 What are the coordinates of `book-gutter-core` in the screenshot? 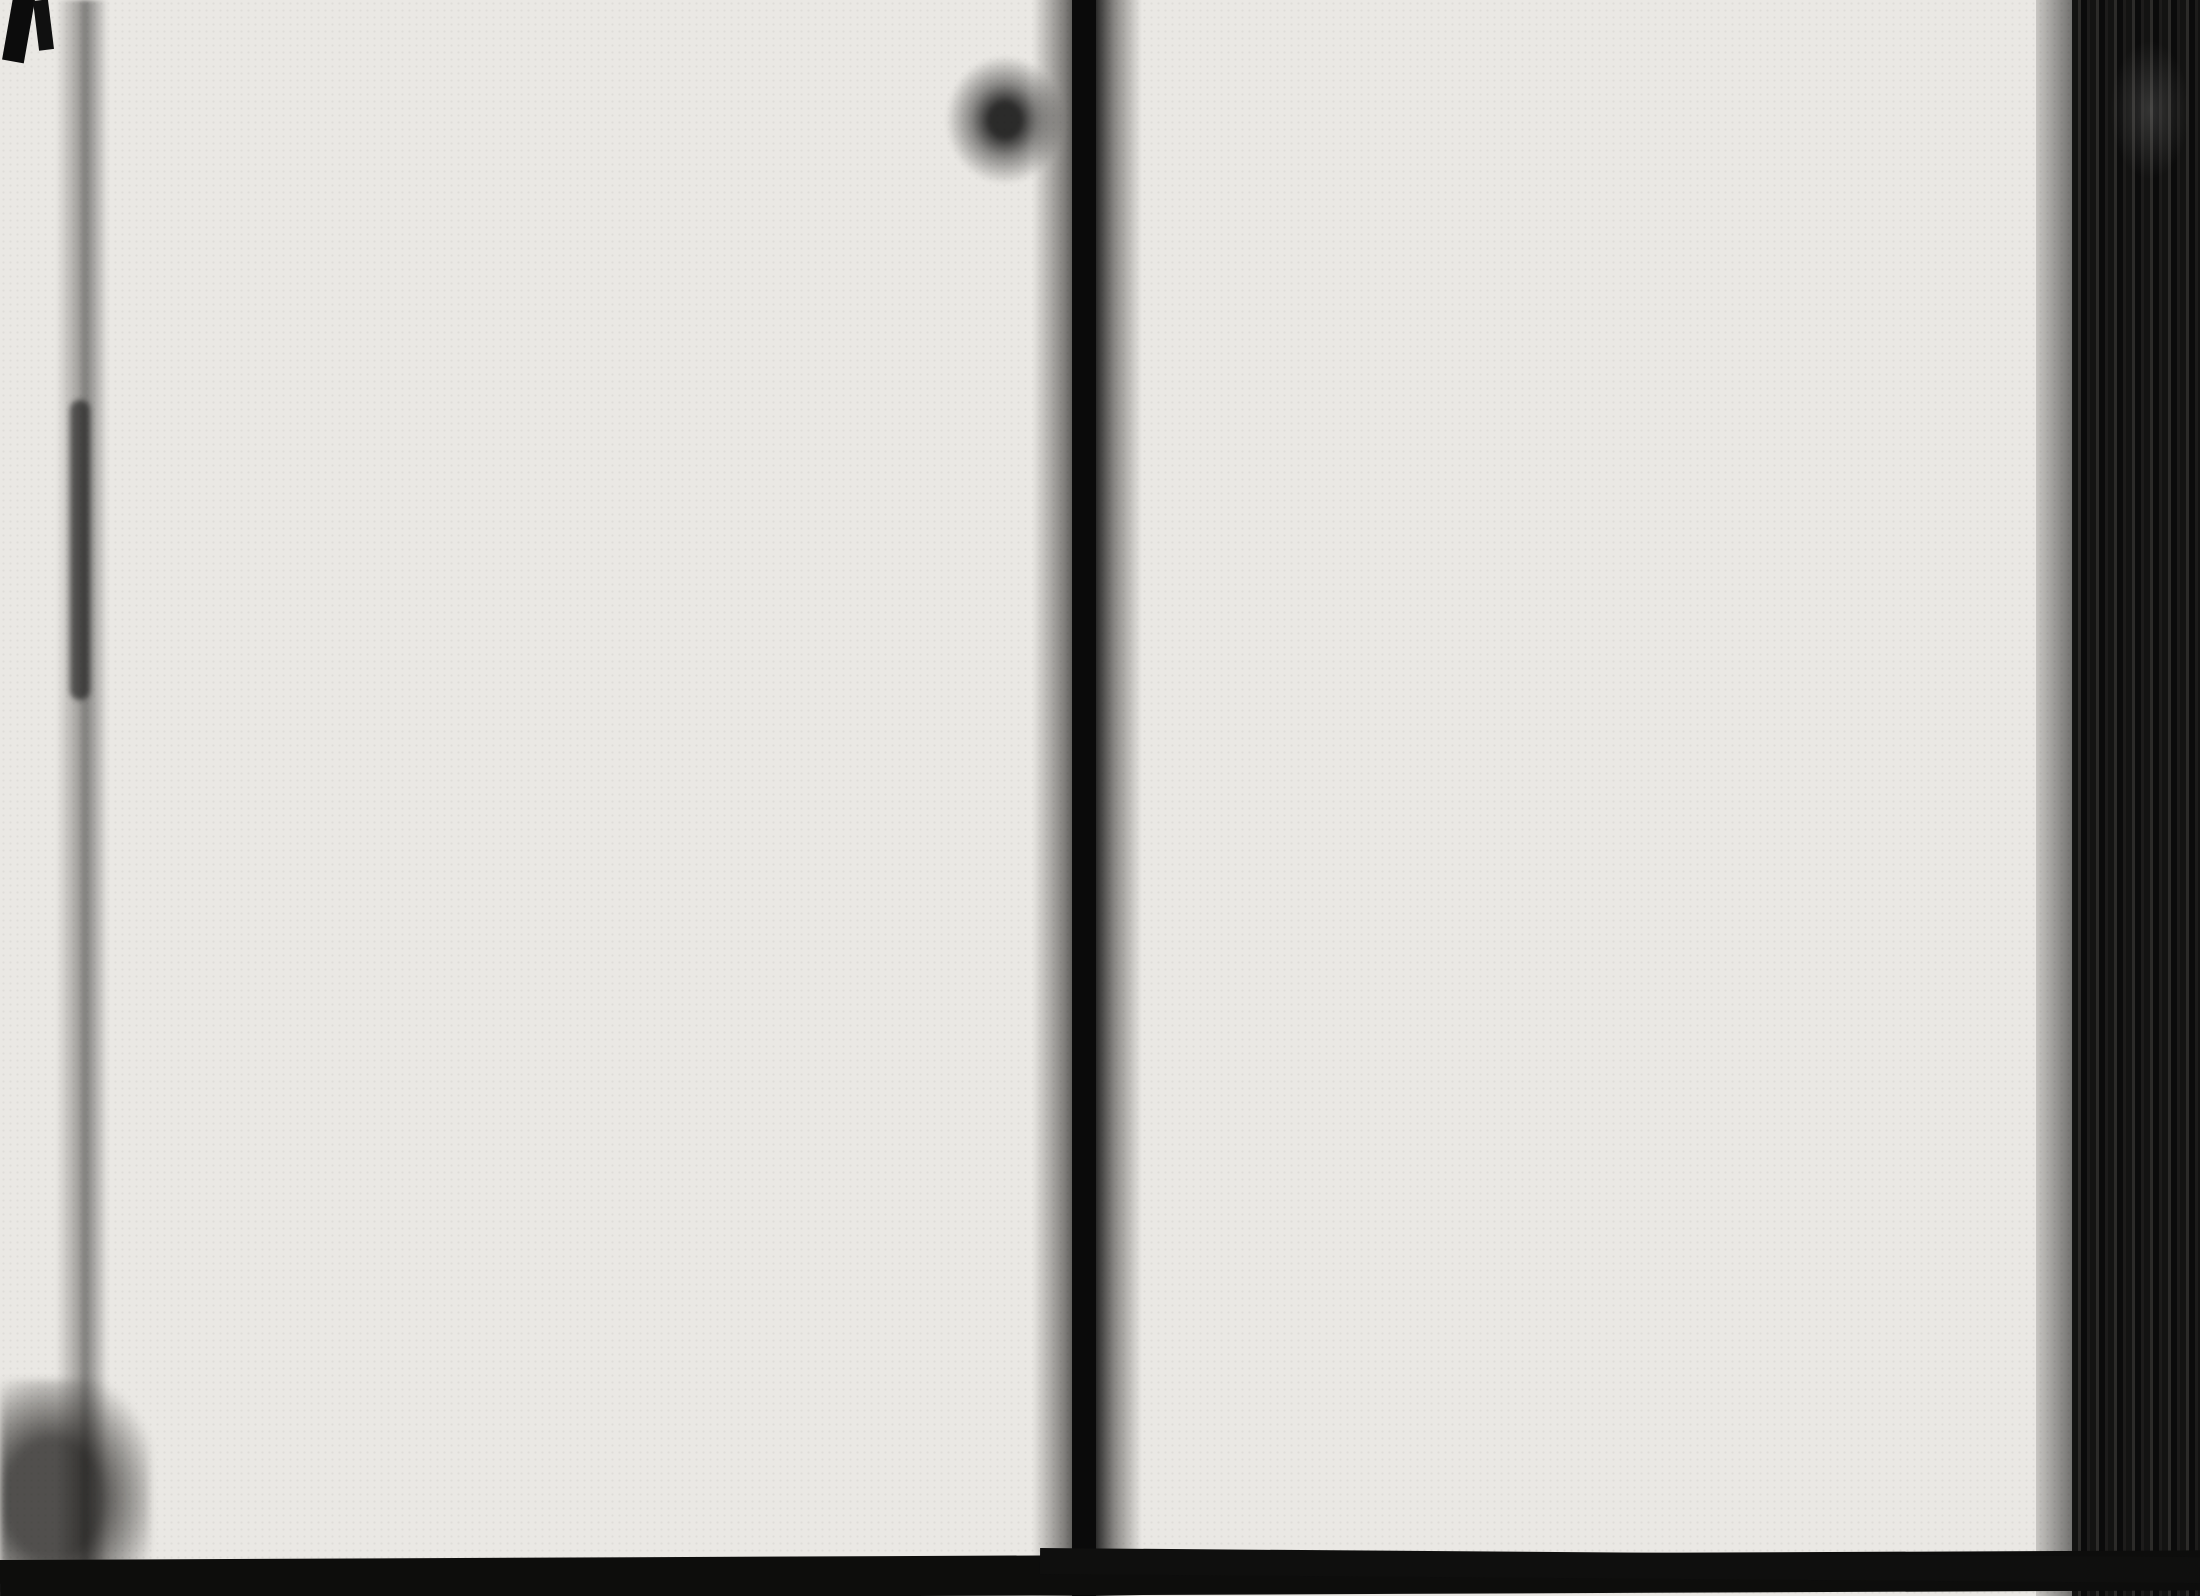 It's located at (1084, 798).